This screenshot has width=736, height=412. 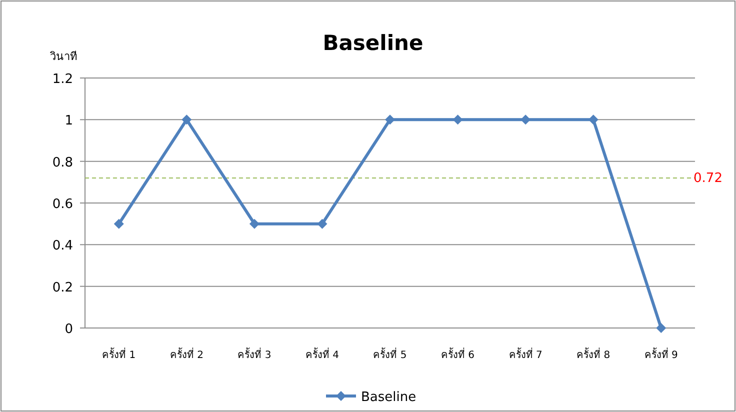 I want to click on ref-line-label: 0.72, so click(x=708, y=178).